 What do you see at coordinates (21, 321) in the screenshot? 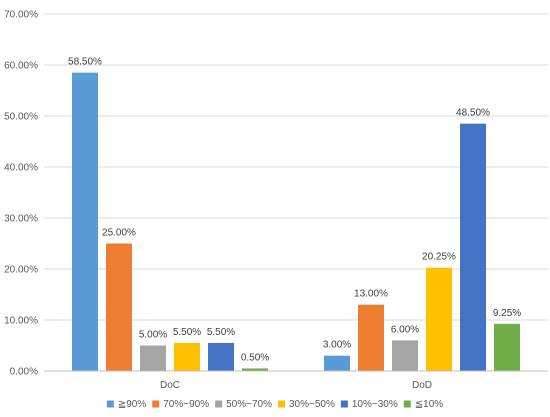
I see `y-tick-label: 10.00%` at bounding box center [21, 321].